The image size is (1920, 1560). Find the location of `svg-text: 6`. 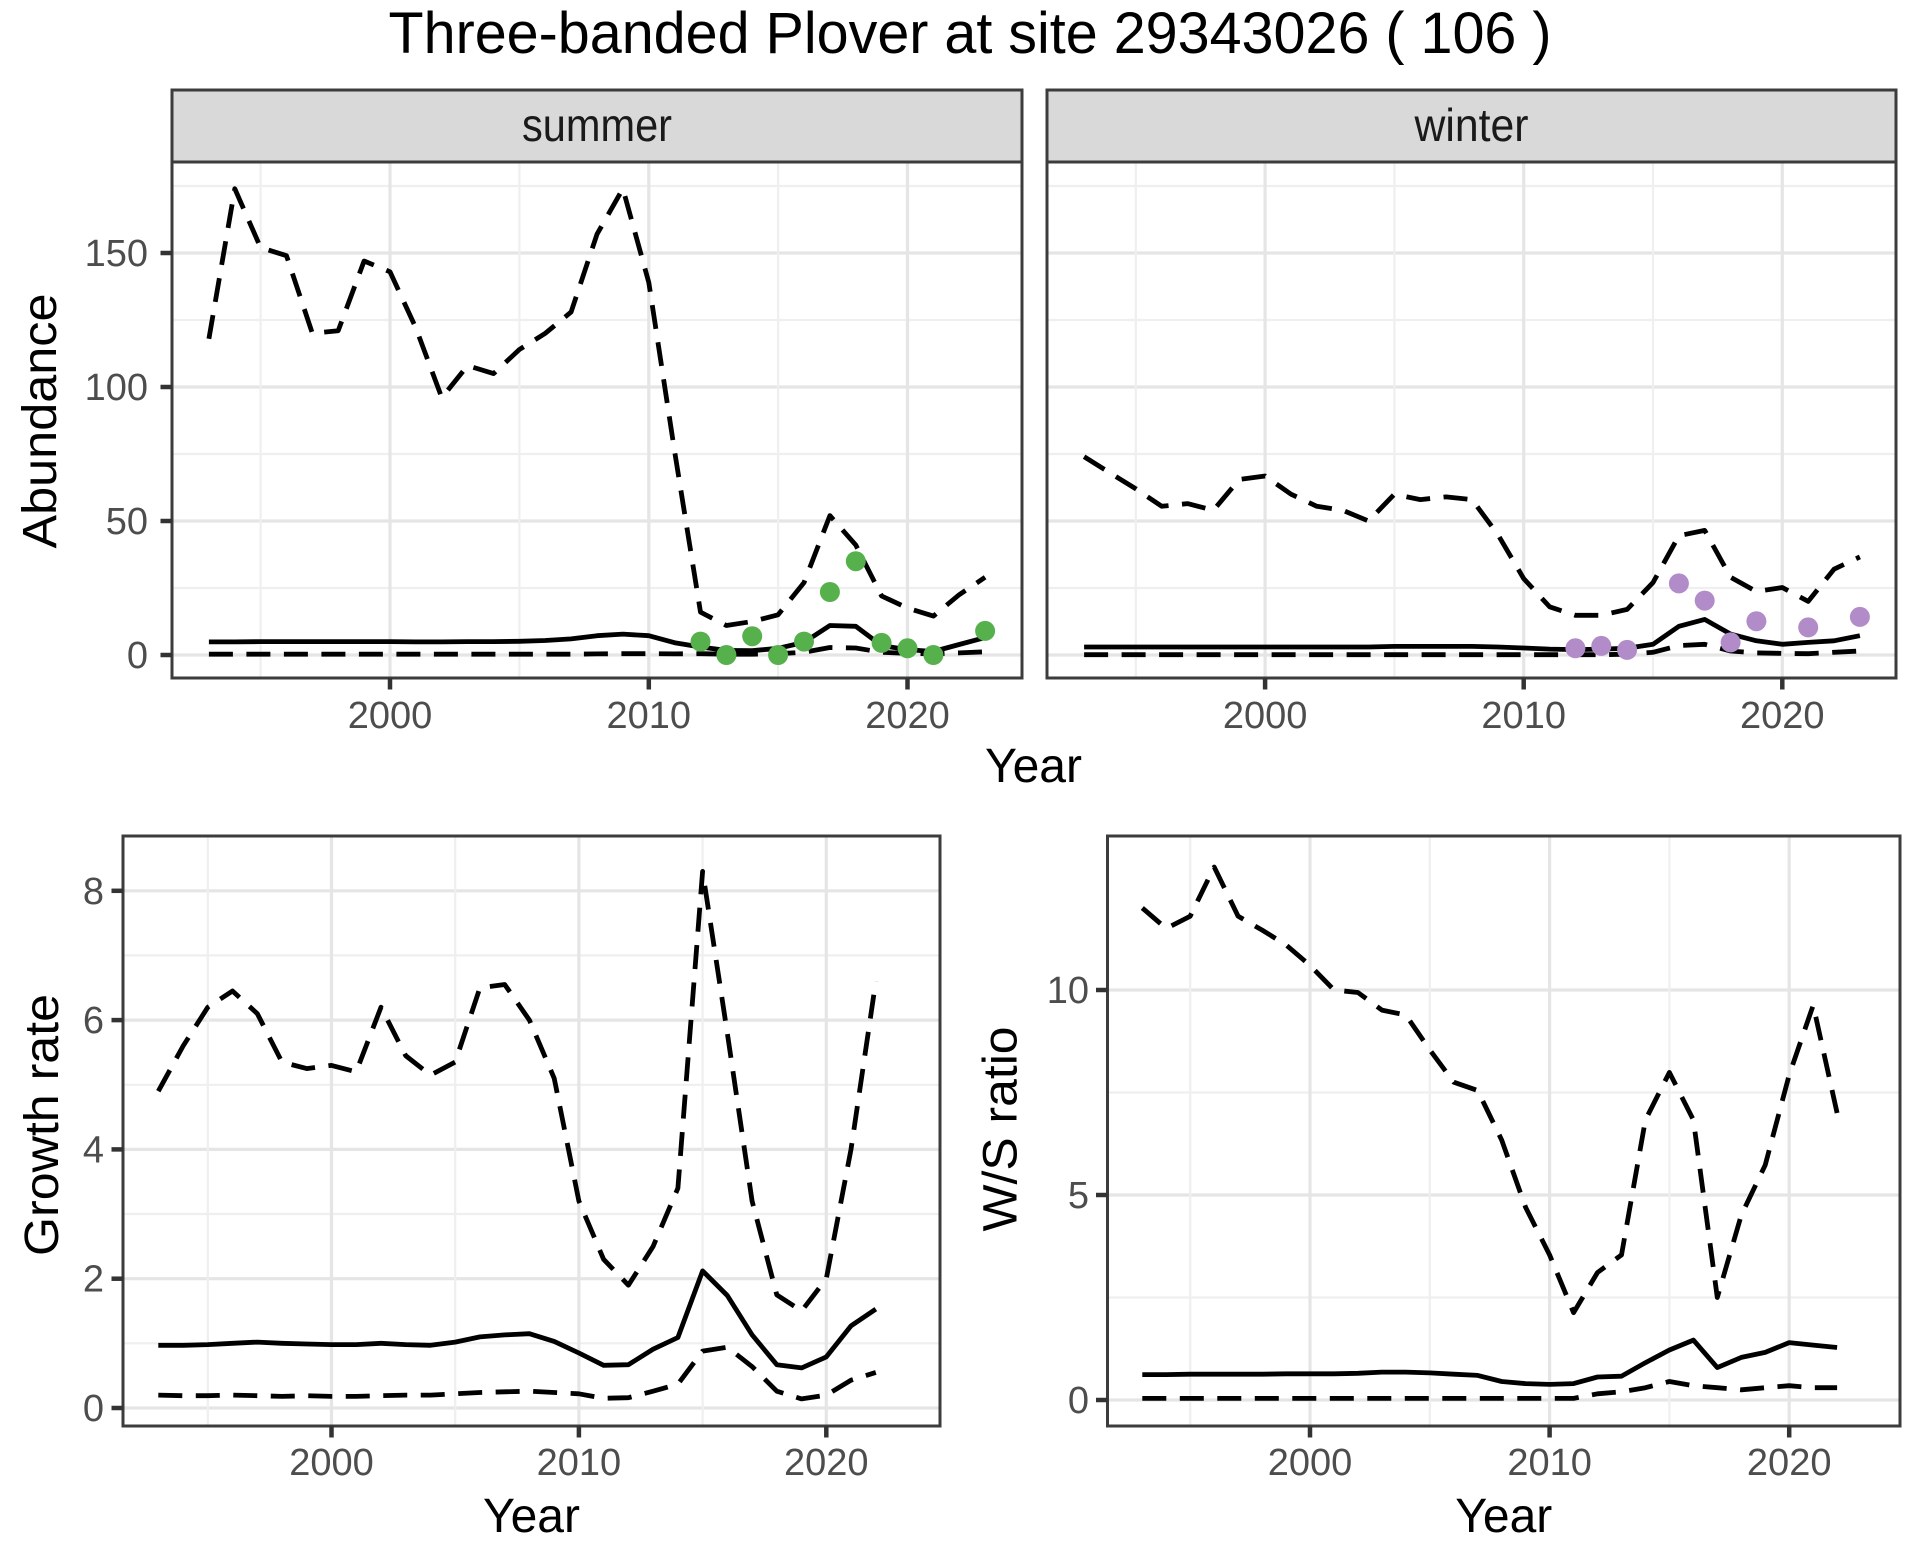

svg-text: 6 is located at coordinates (93, 1021).